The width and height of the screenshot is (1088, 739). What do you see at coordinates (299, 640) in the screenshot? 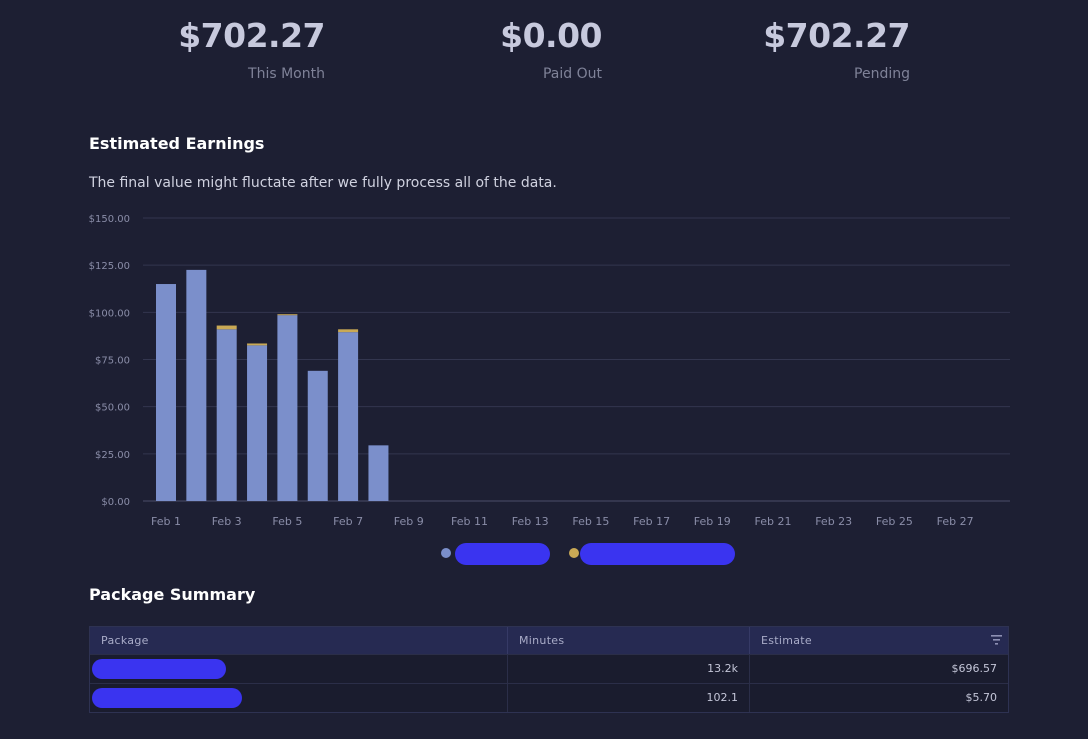
I see `column-header-package: Package` at bounding box center [299, 640].